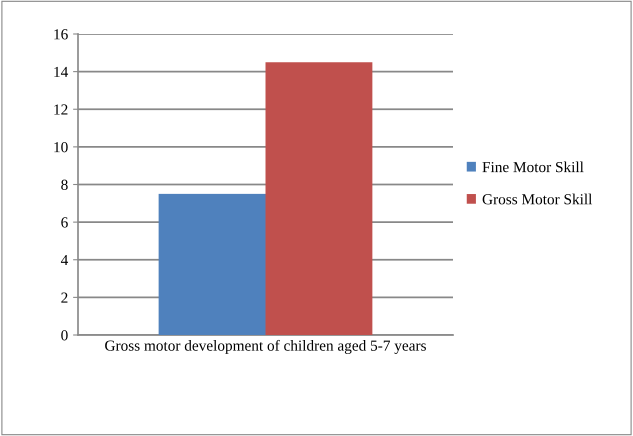 The width and height of the screenshot is (633, 436). What do you see at coordinates (64, 260) in the screenshot?
I see `y-tick-label: 4` at bounding box center [64, 260].